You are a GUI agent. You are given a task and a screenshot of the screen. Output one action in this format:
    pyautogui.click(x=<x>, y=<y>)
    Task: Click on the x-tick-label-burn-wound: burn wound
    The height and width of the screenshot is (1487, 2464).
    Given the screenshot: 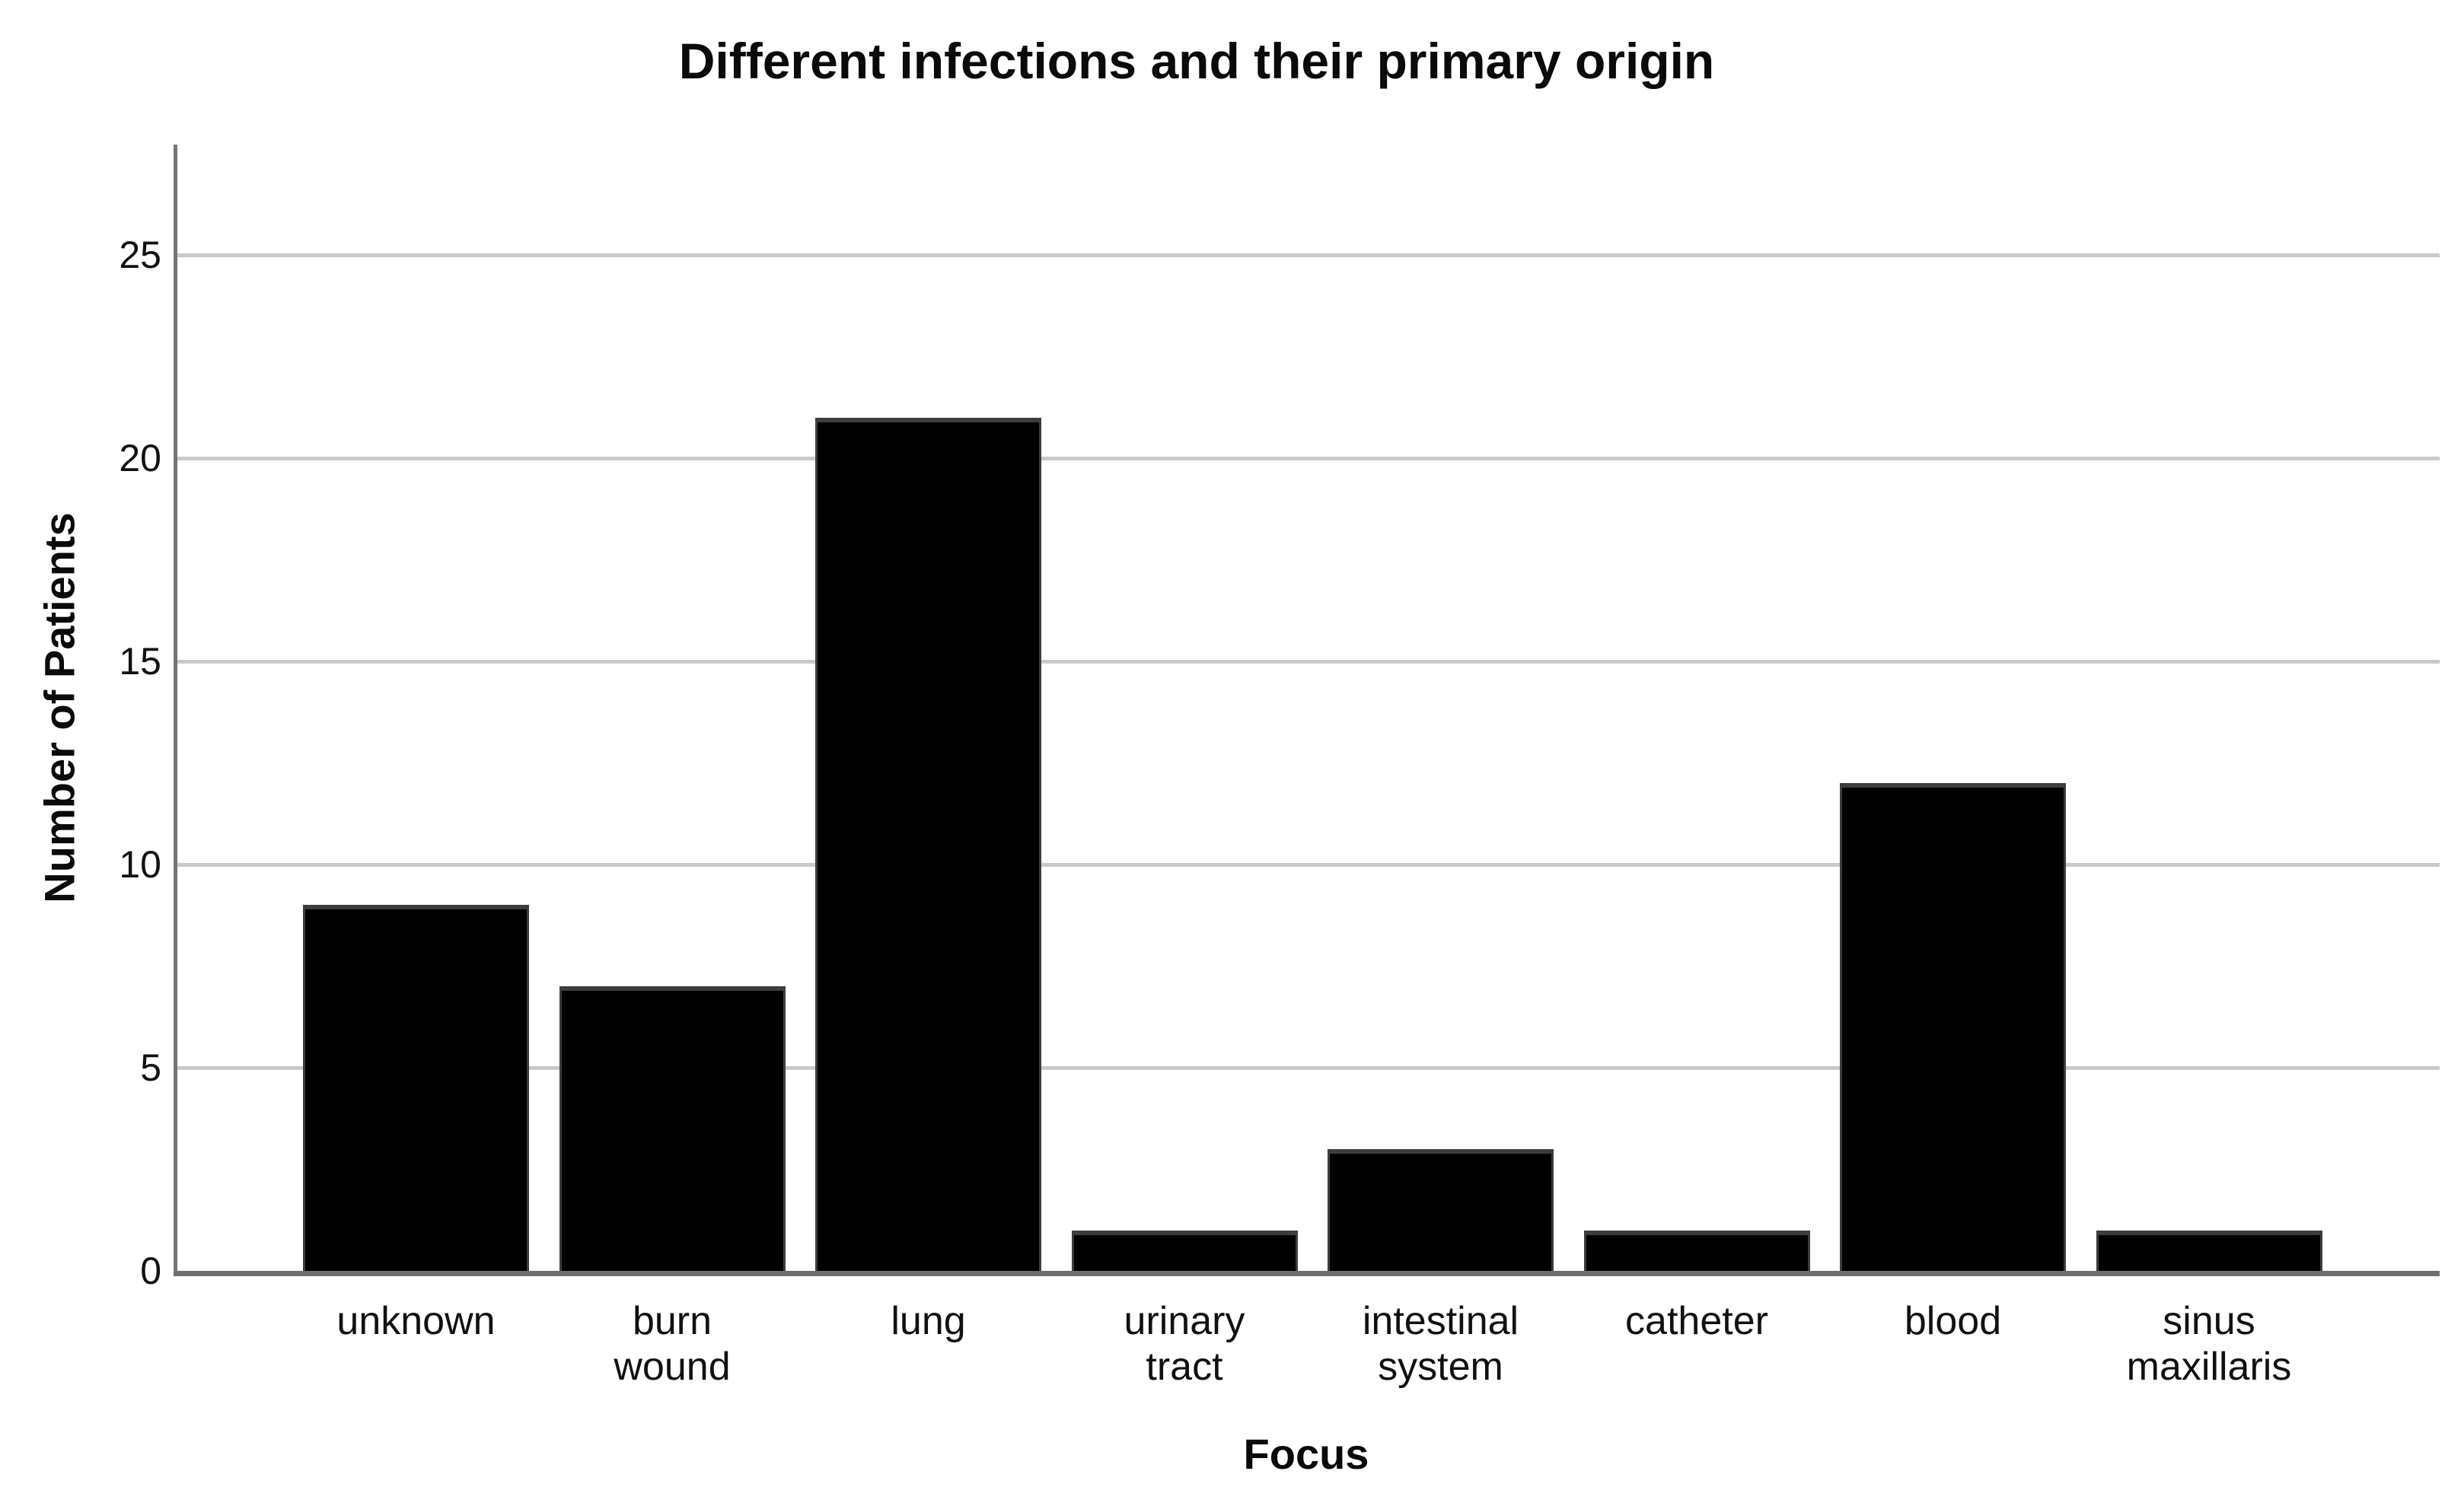 What is the action you would take?
    pyautogui.click(x=673, y=1344)
    